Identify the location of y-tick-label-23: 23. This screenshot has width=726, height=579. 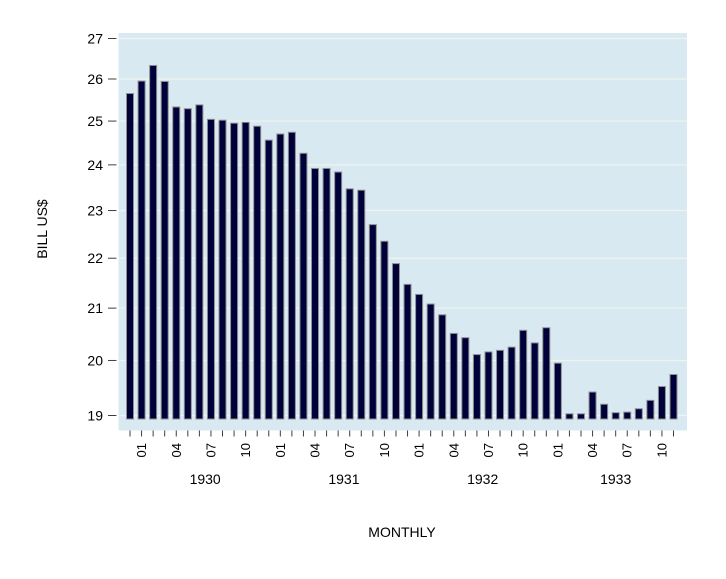
(95, 211).